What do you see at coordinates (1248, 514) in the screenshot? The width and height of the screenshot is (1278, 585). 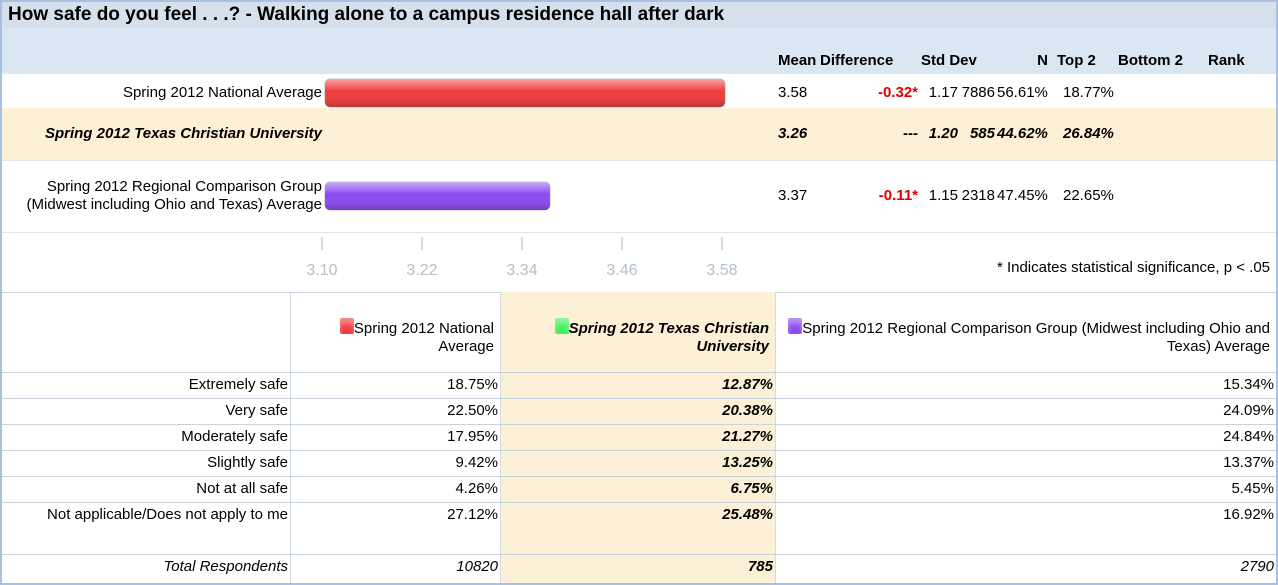 I see `cell: 16.92%` at bounding box center [1248, 514].